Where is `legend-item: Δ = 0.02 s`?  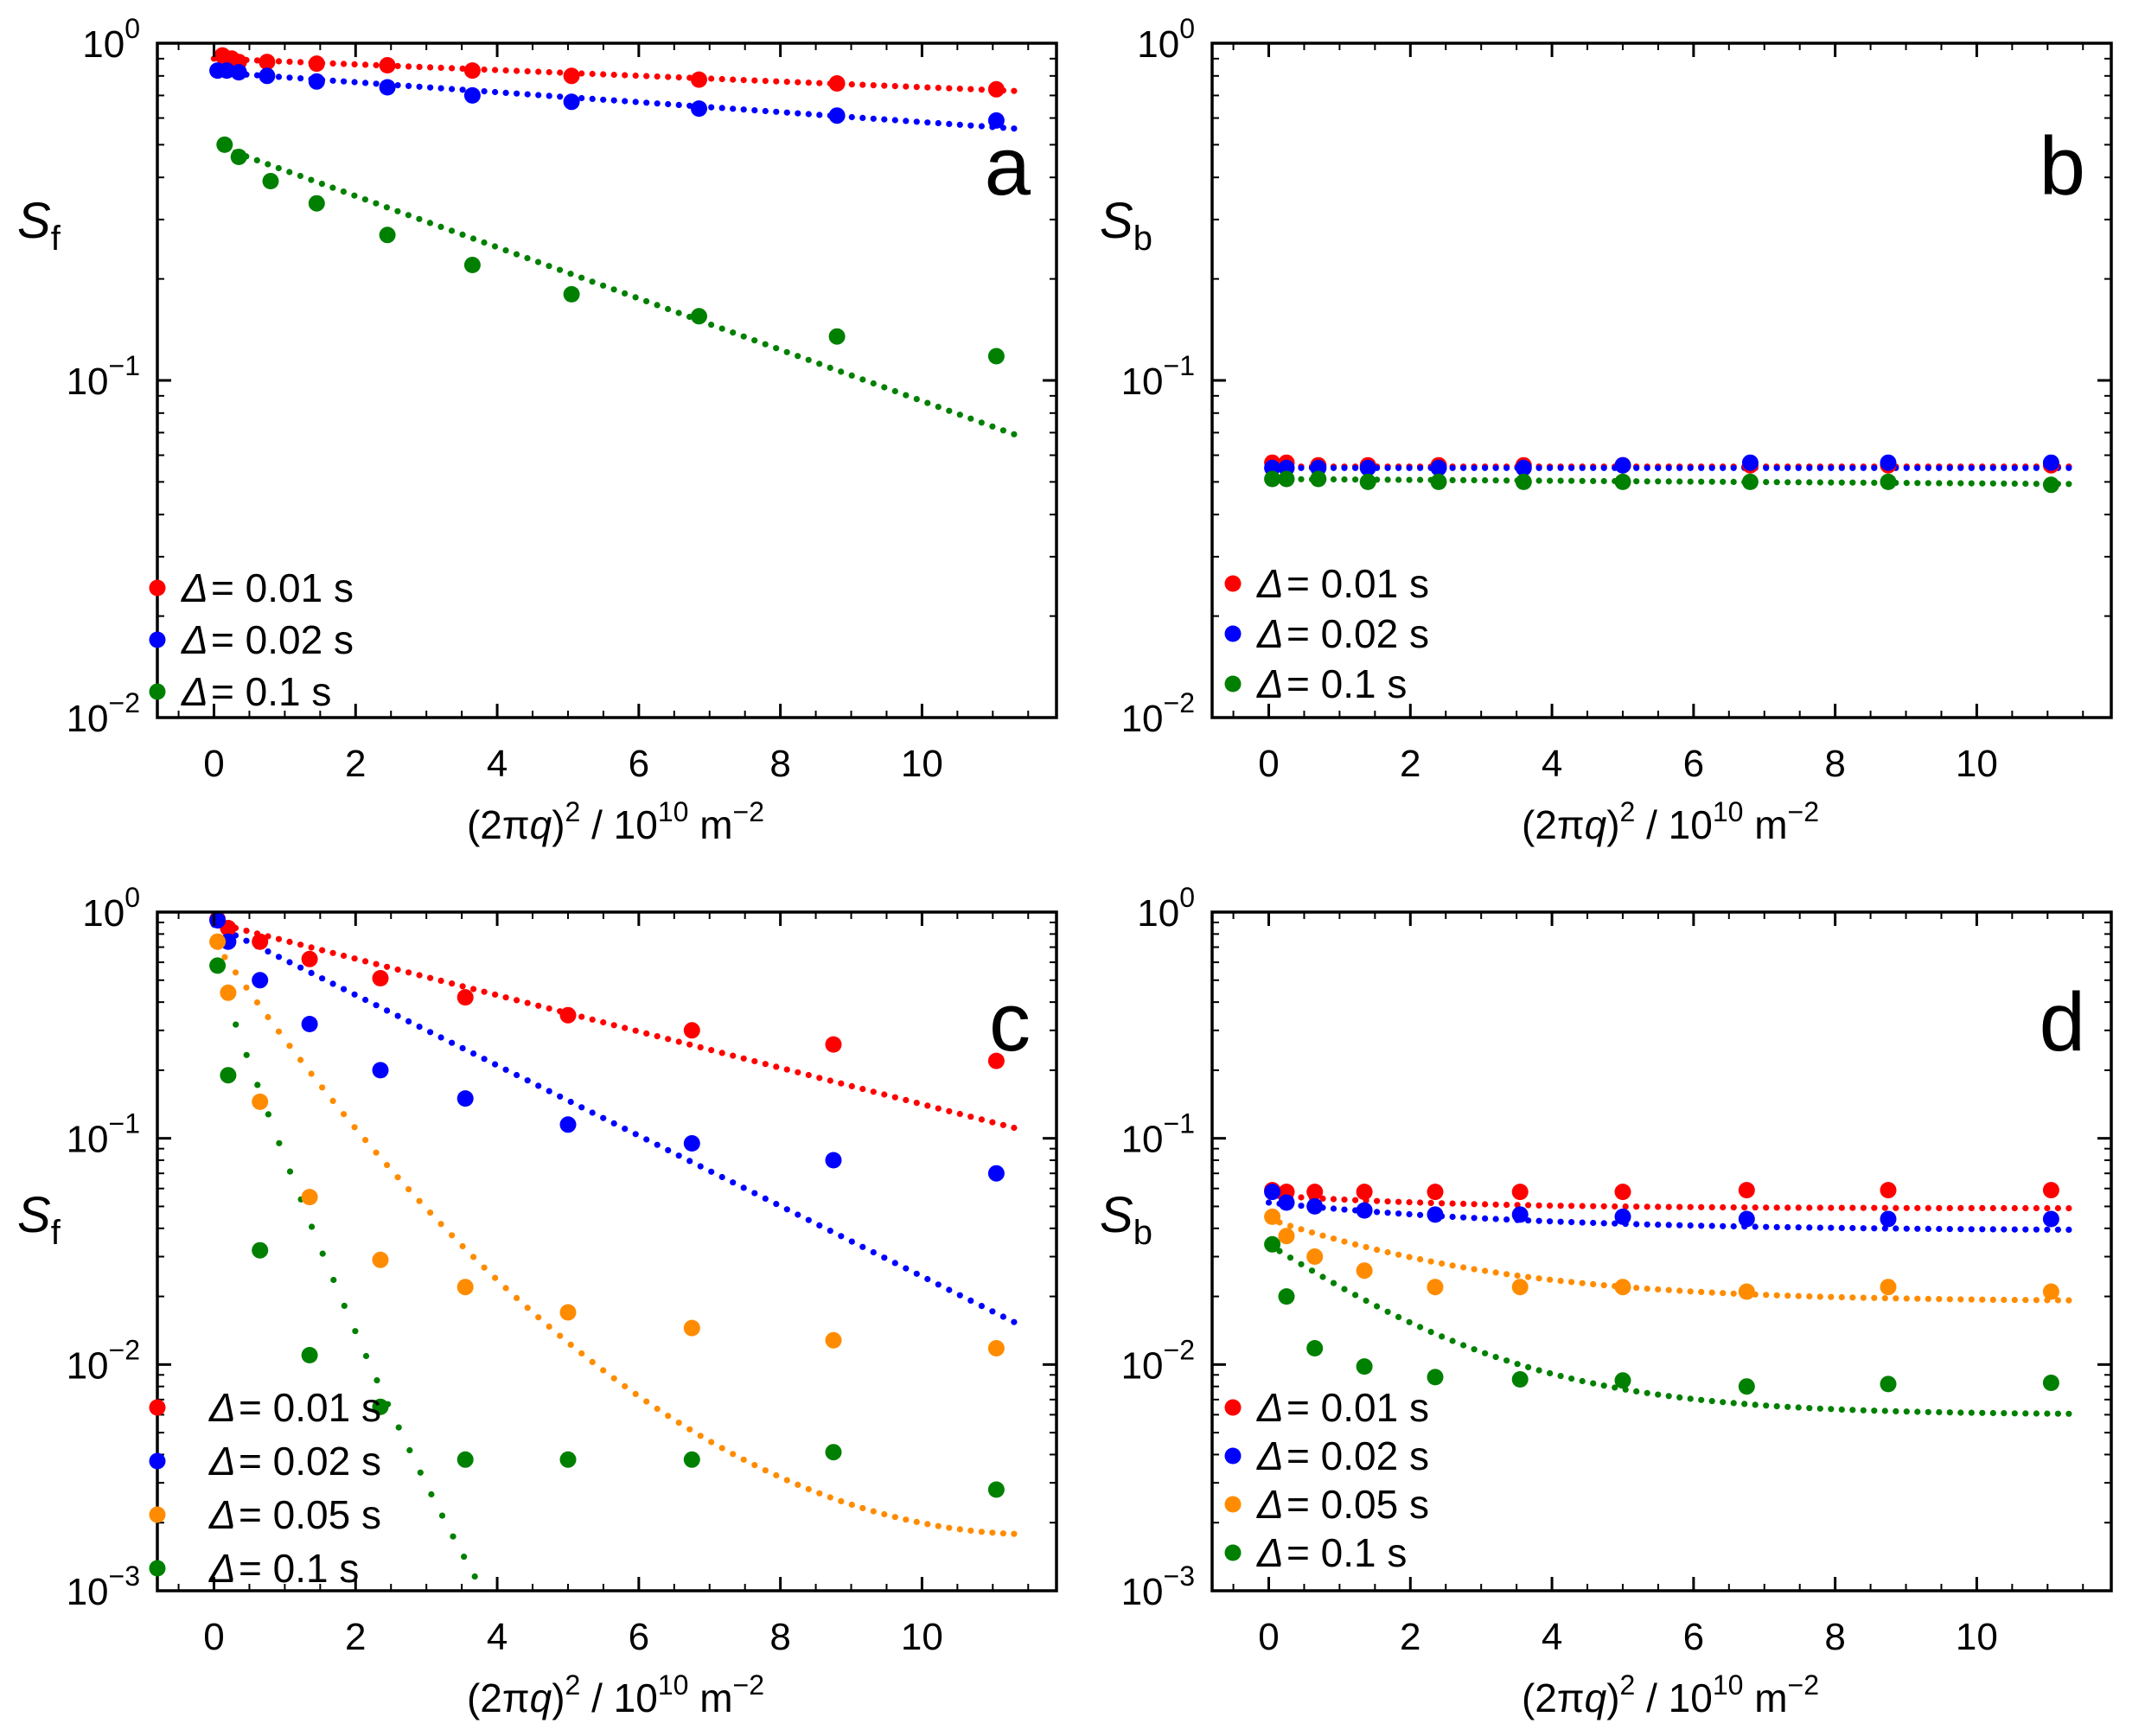
legend-item: Δ = 0.02 s is located at coordinates (1327, 633).